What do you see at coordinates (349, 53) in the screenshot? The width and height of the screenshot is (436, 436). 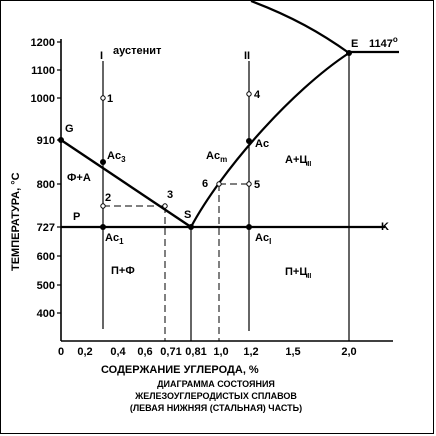 I see `point-E-marker` at bounding box center [349, 53].